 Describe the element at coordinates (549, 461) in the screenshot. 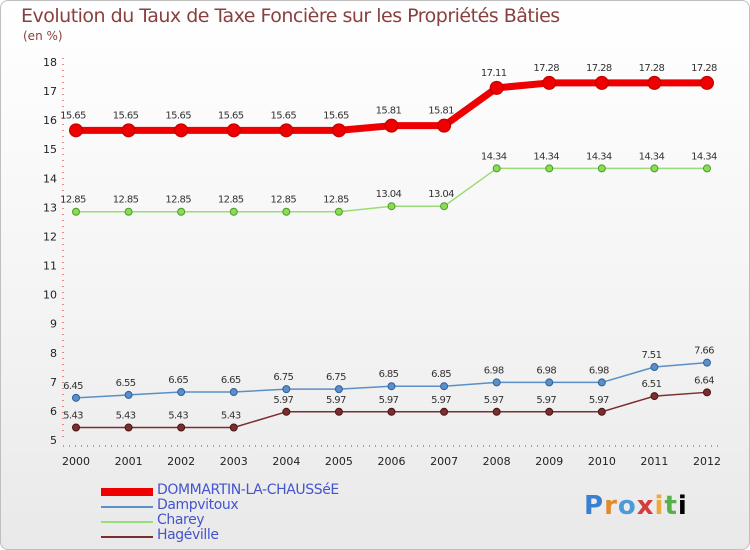

I see `x-tick-label: 2009` at that location.